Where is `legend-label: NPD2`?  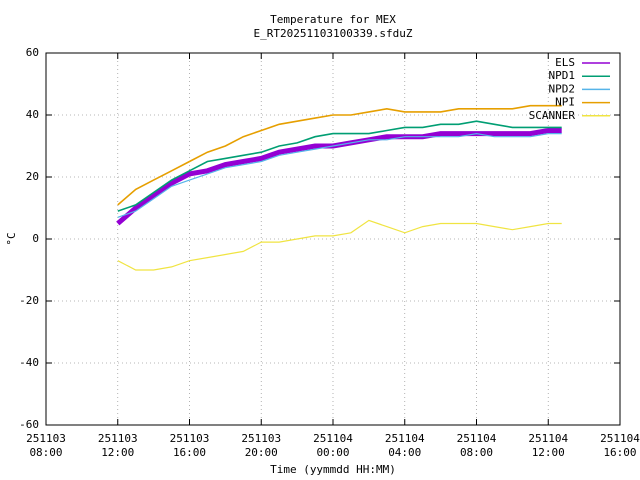 legend-label: NPD2 is located at coordinates (562, 88).